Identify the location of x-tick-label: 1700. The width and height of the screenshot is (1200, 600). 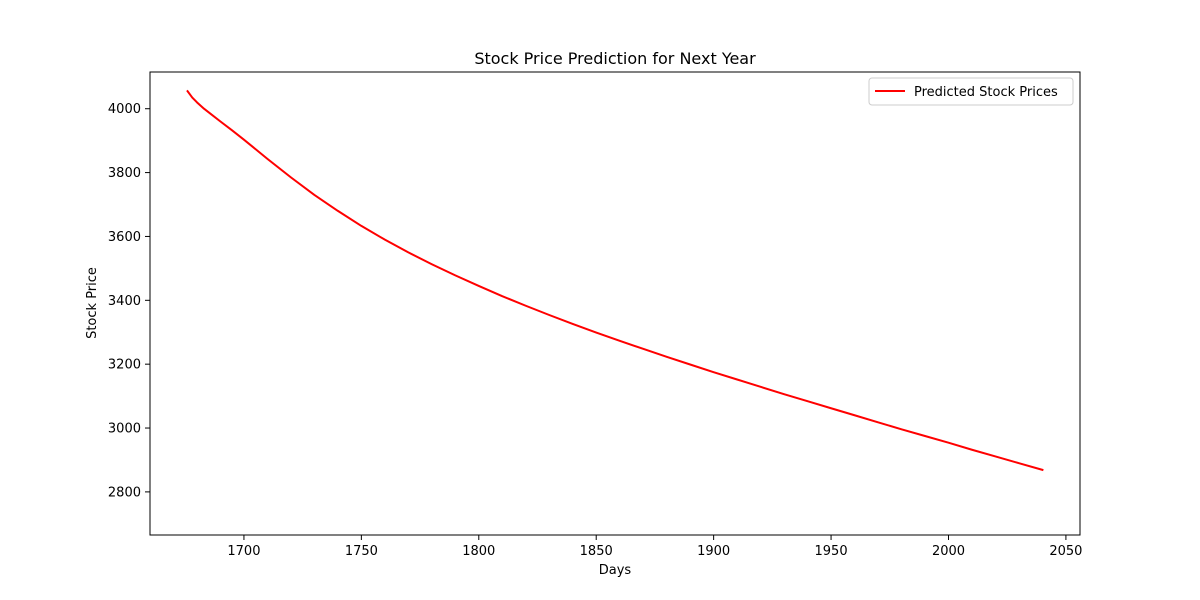
(243, 551).